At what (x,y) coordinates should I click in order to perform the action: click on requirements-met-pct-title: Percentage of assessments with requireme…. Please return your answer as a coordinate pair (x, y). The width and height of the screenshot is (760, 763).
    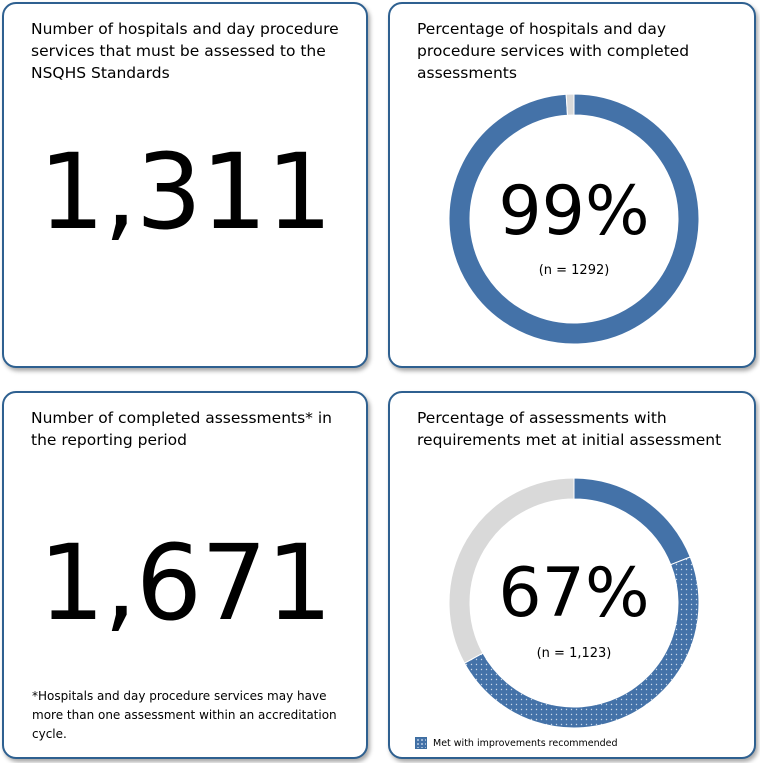
    Looking at the image, I should click on (569, 429).